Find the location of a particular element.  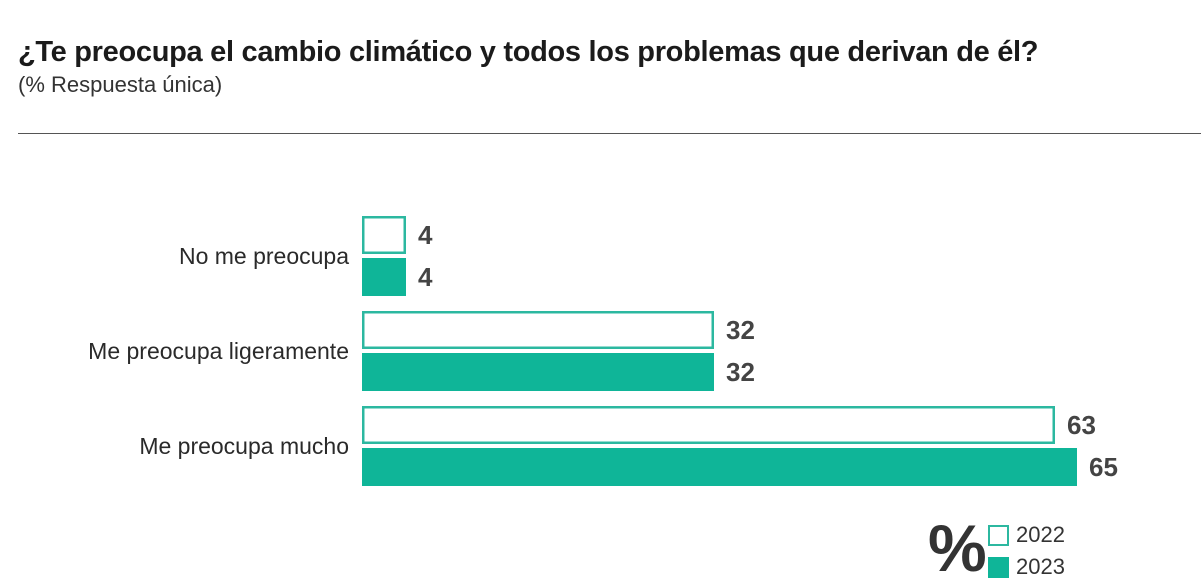

category-label: No me preocupa is located at coordinates (264, 256).